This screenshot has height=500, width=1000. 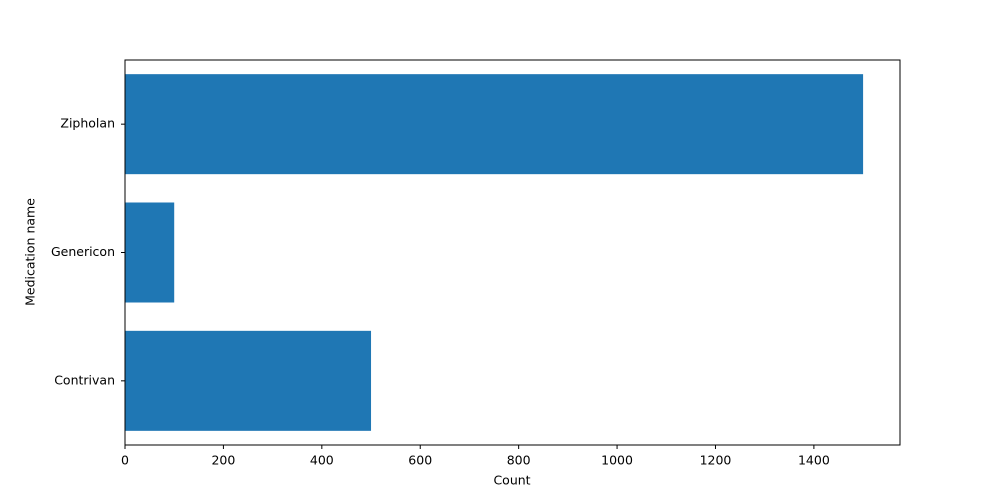 What do you see at coordinates (87, 123) in the screenshot?
I see `y-tick-label: Zipholan` at bounding box center [87, 123].